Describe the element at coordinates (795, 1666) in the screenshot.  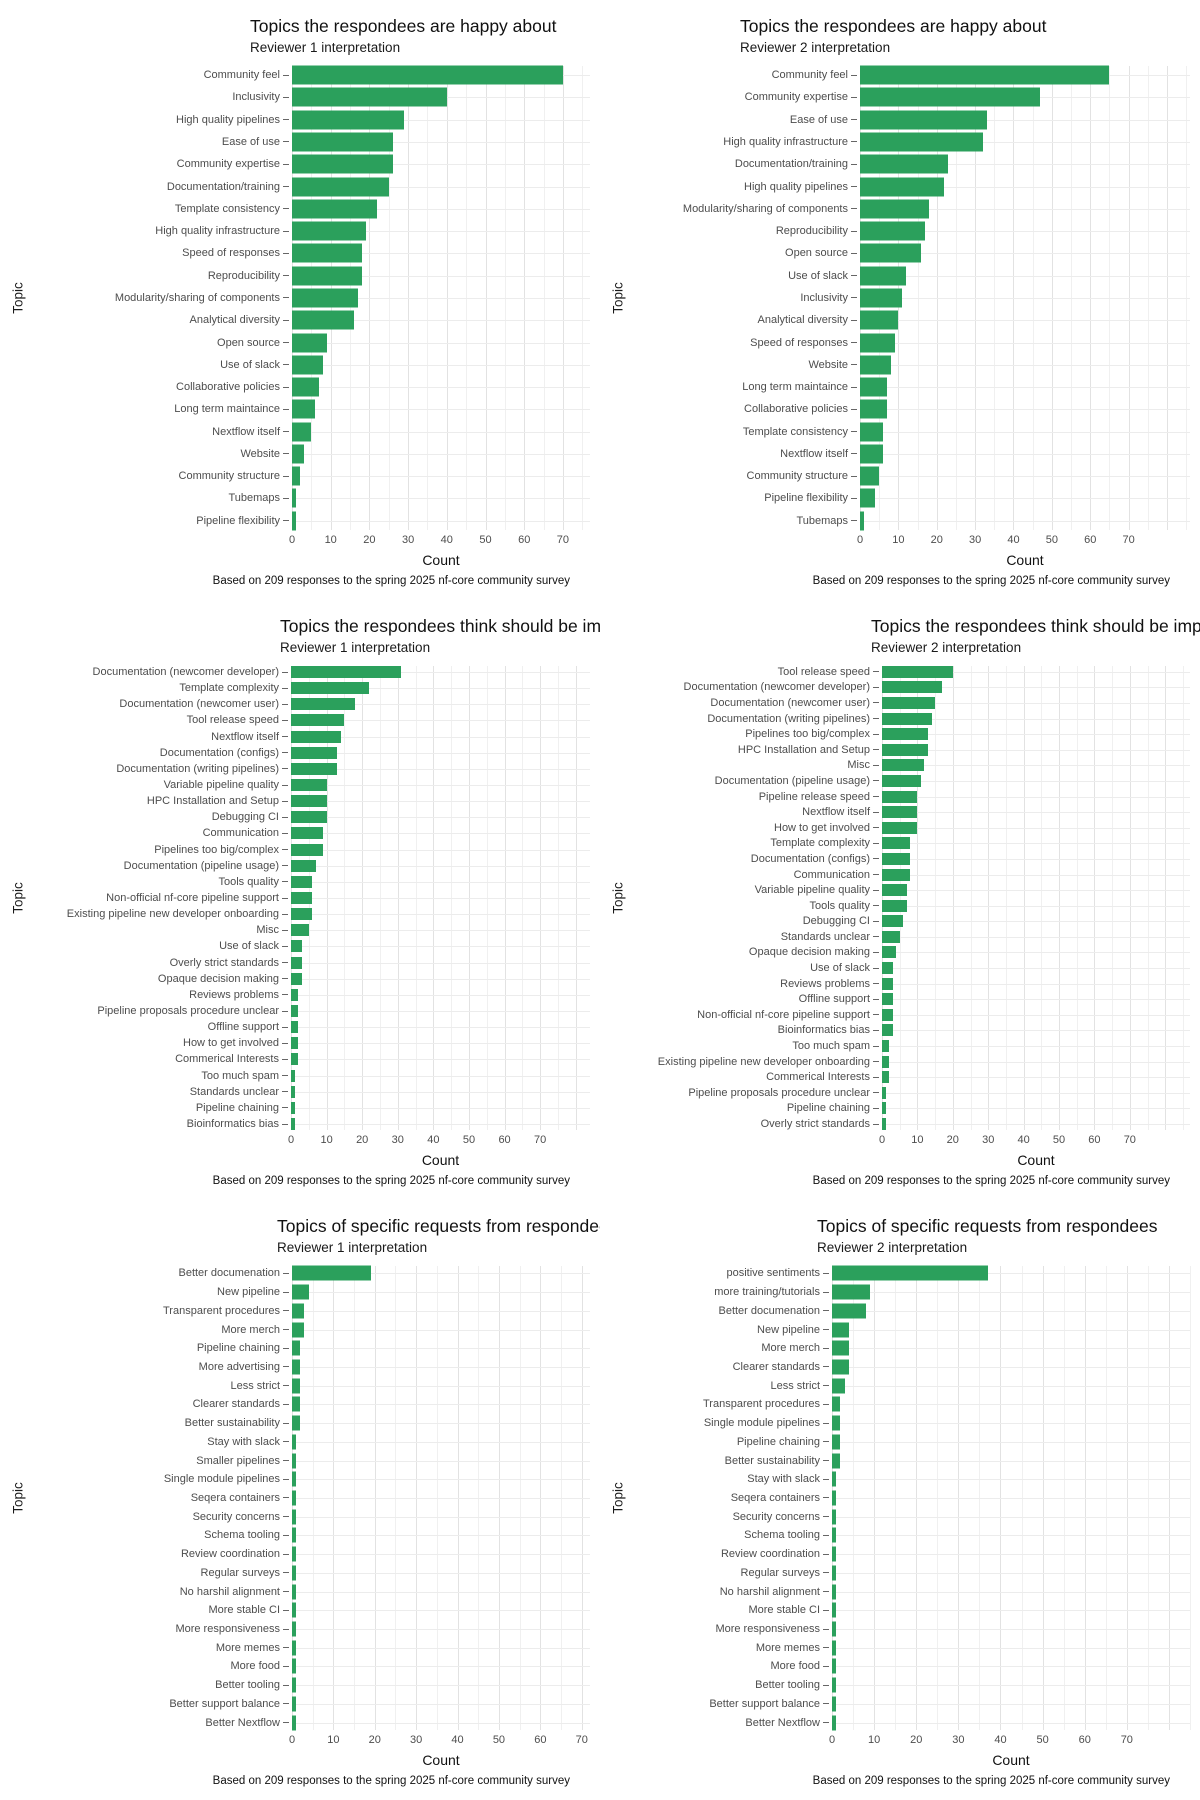
I see `category-label: More food` at that location.